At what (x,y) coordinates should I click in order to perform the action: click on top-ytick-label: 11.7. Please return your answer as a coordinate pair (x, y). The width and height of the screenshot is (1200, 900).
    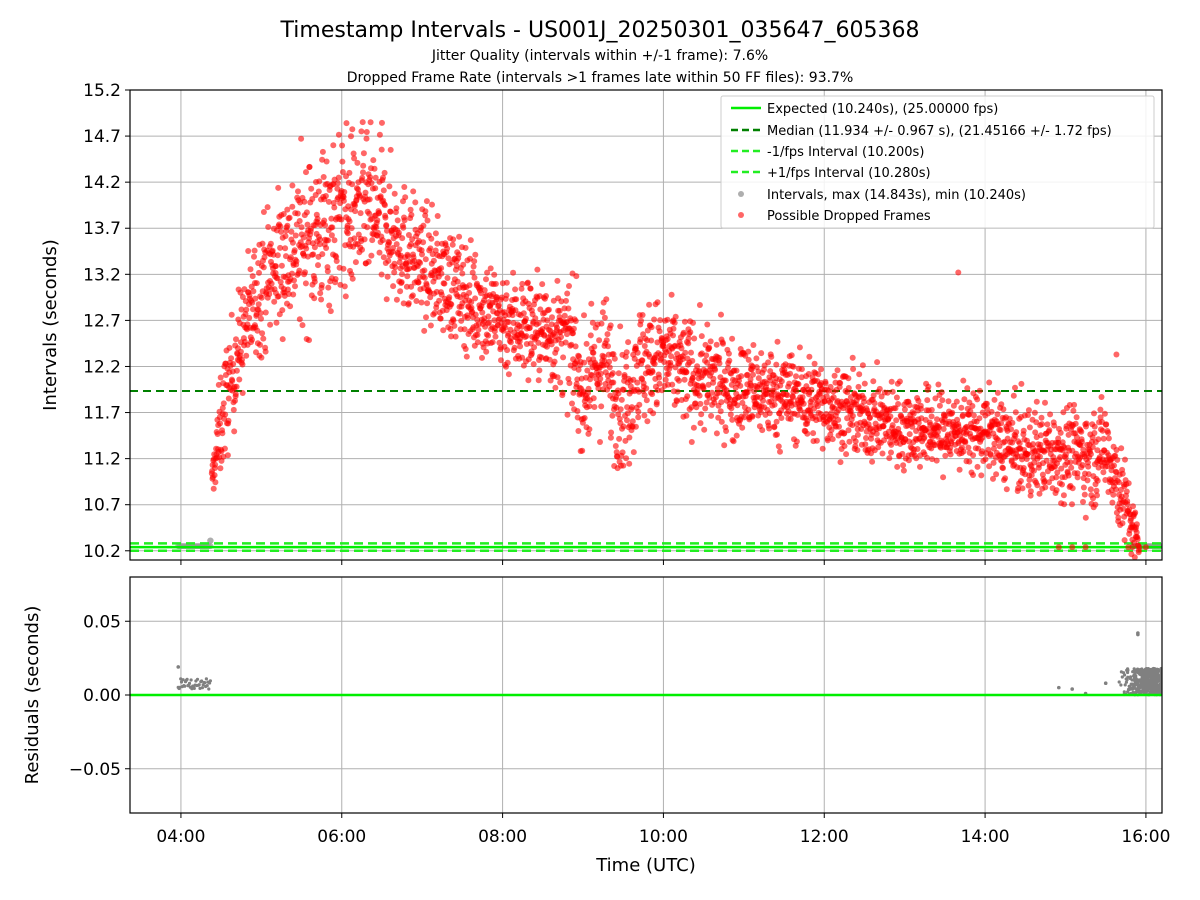
    Looking at the image, I should click on (102, 414).